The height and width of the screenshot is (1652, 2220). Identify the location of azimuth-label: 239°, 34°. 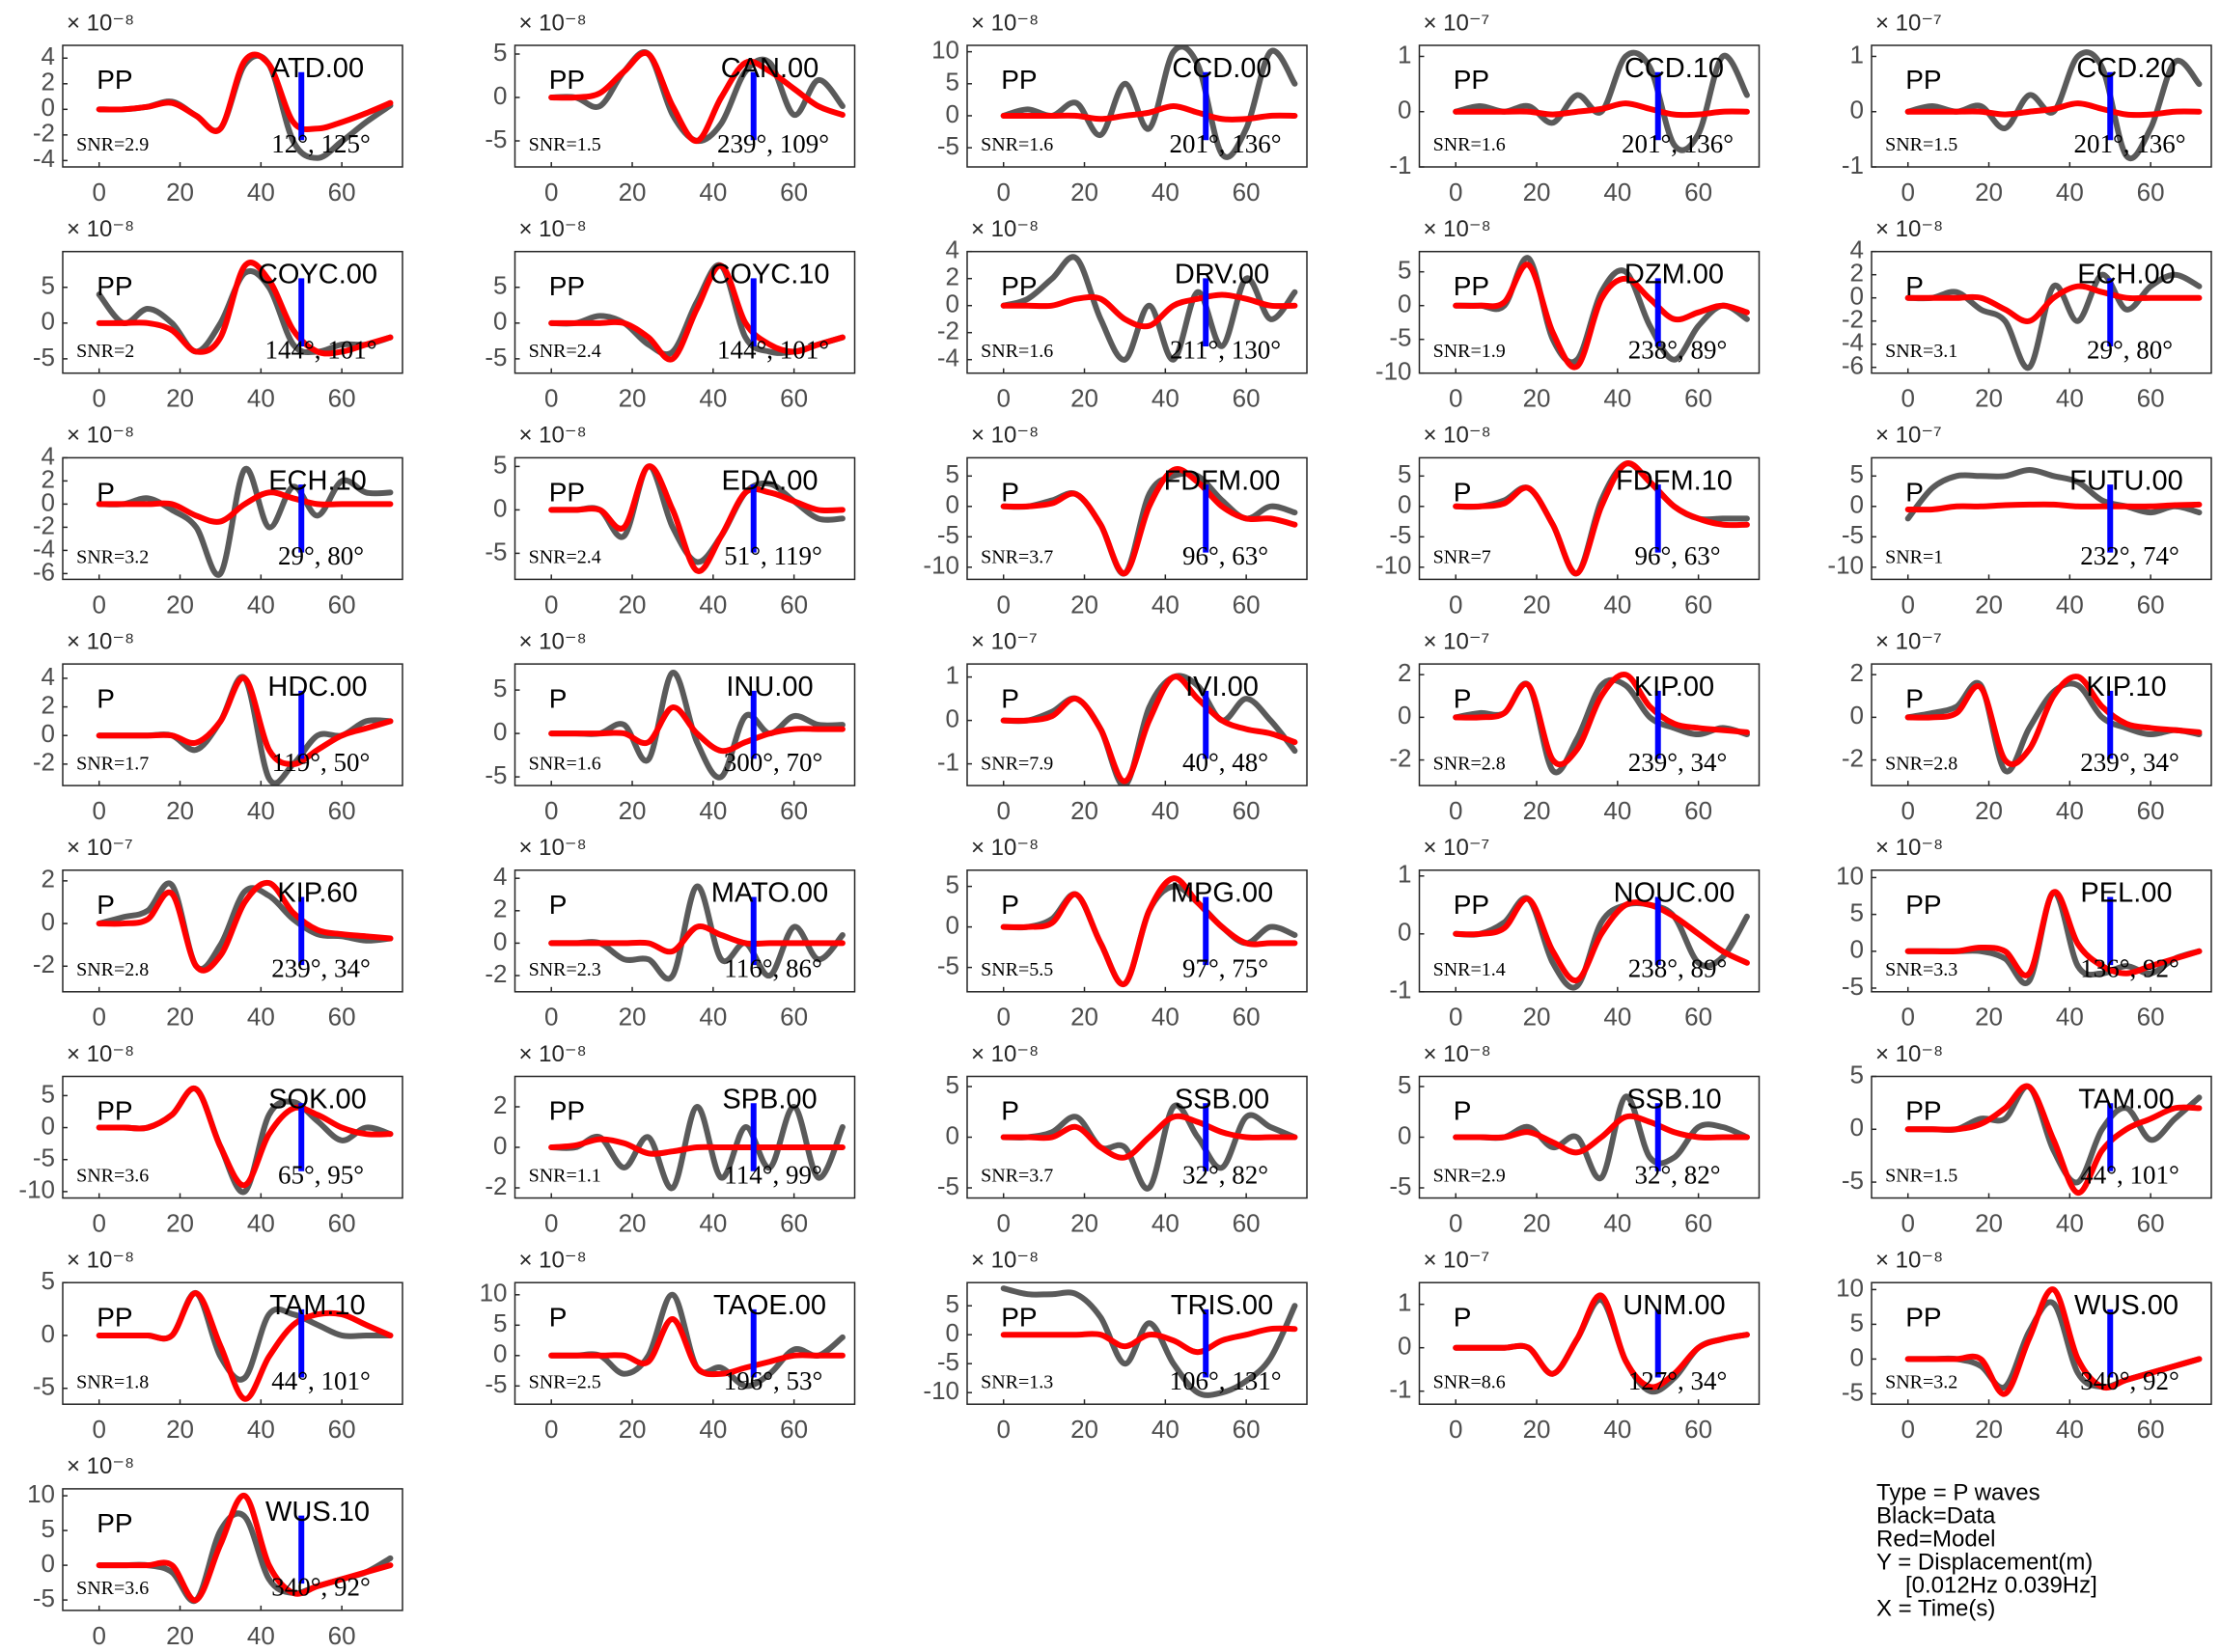
(321, 968).